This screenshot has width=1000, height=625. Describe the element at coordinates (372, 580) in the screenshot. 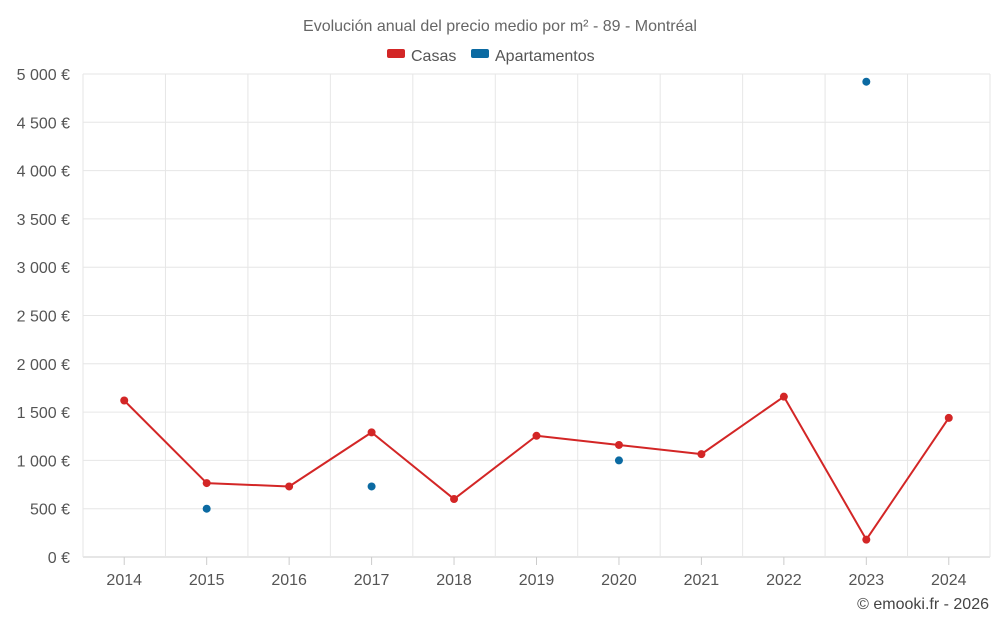

I see `x-tick-label: 2017` at that location.